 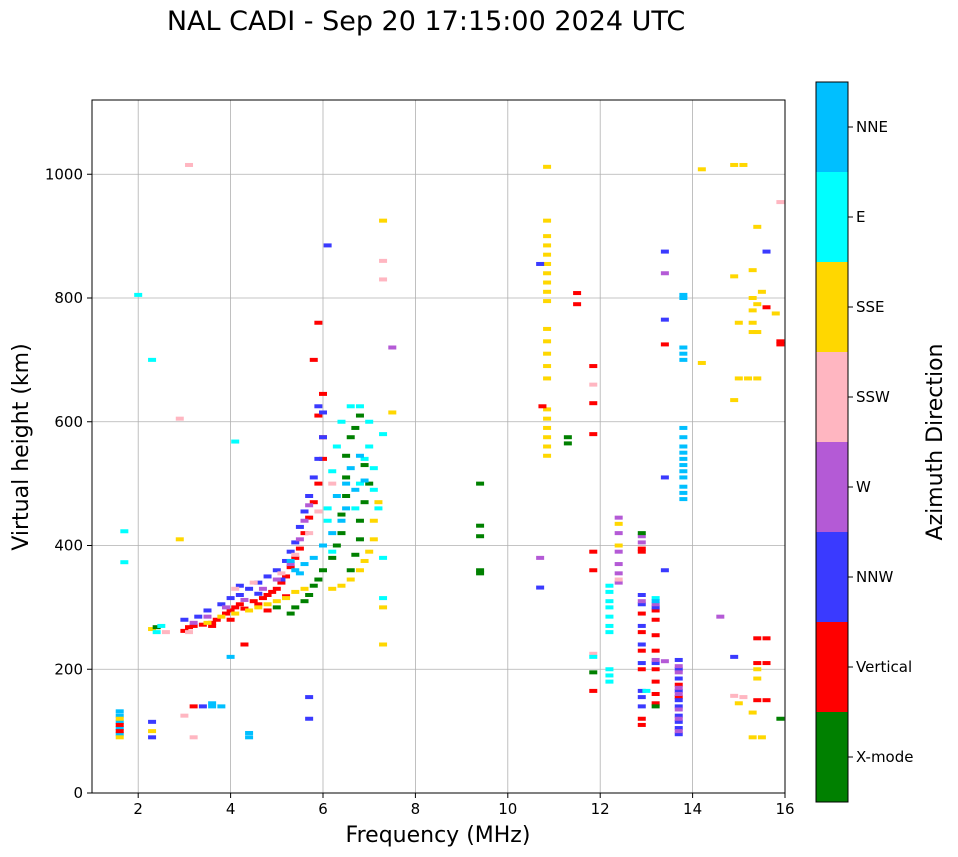 What do you see at coordinates (68, 669) in the screenshot?
I see `y-tick-label: 200` at bounding box center [68, 669].